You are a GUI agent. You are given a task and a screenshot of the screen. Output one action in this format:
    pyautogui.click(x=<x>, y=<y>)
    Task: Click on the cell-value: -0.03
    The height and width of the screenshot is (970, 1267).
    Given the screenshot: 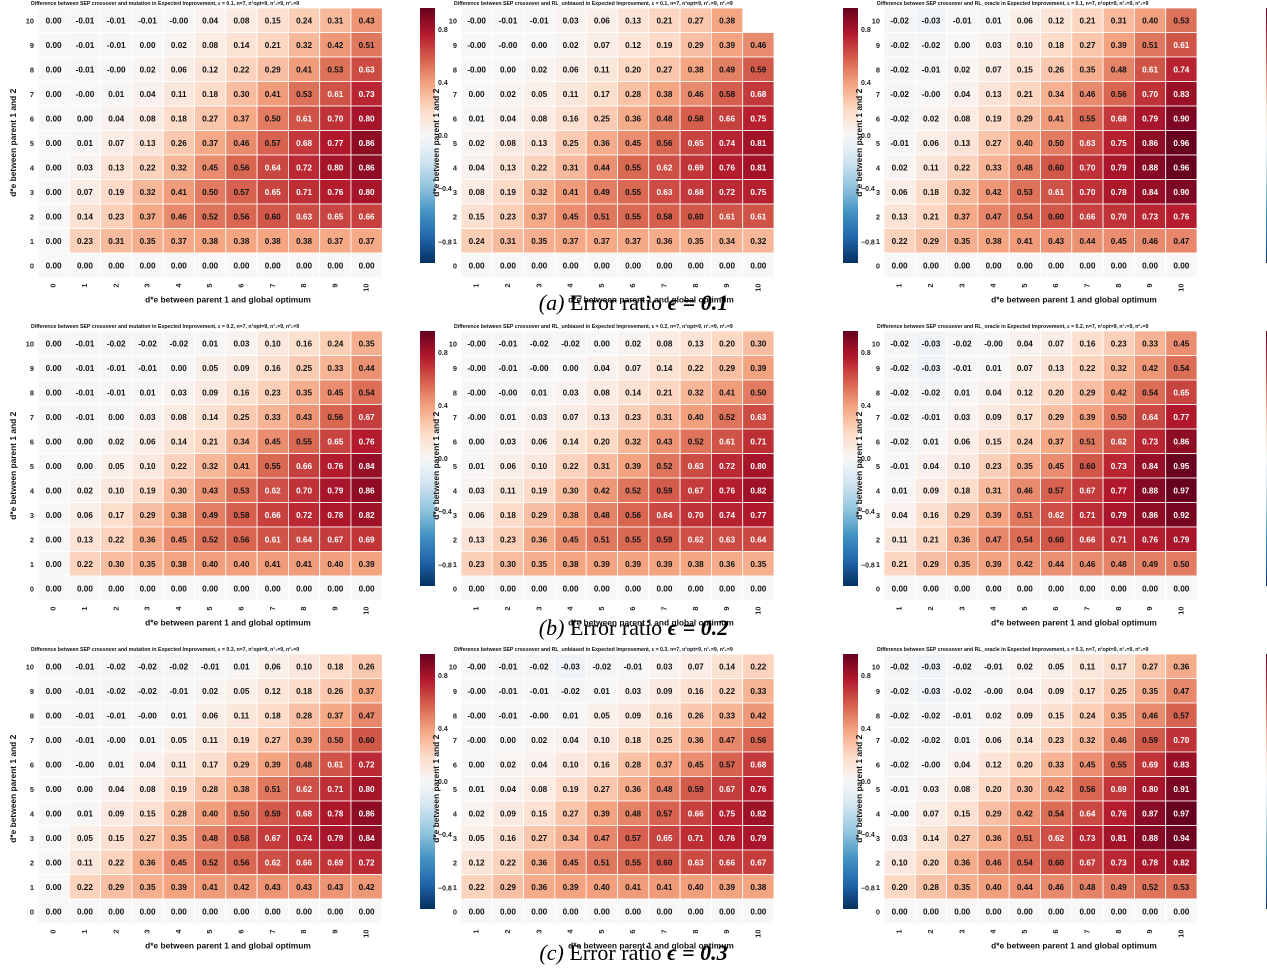 What is the action you would take?
    pyautogui.click(x=931, y=691)
    